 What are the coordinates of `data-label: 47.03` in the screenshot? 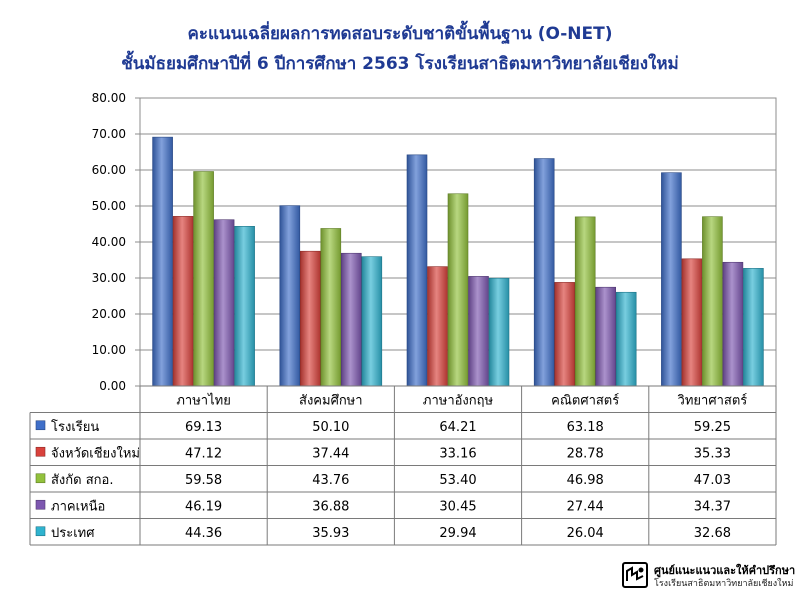 It's located at (712, 480).